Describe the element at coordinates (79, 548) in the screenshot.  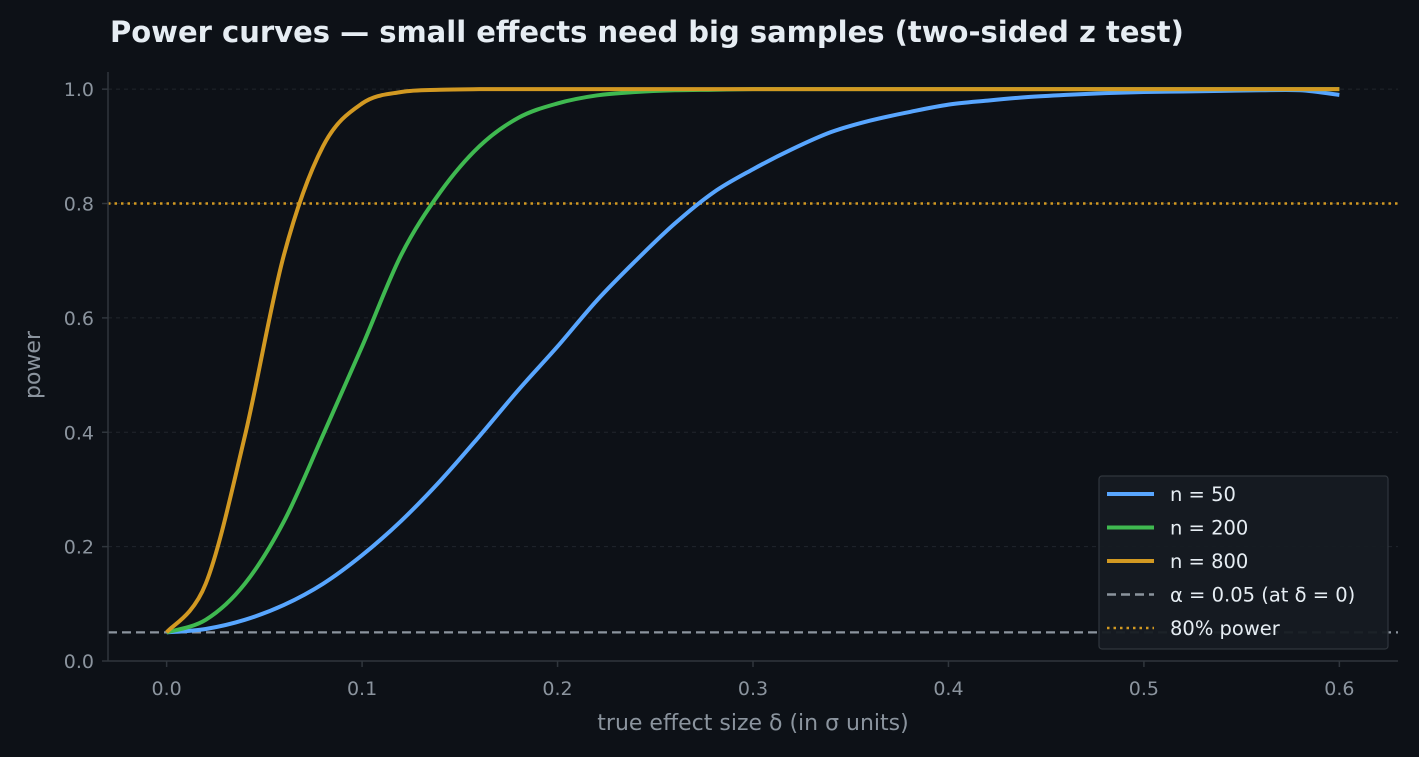
I see `y-tick-label: 0.2` at that location.